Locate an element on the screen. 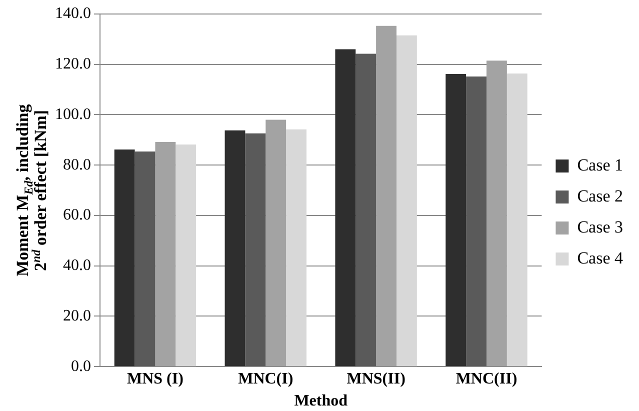 This screenshot has width=639, height=411. y-tick-label: 20.0 is located at coordinates (77, 315).